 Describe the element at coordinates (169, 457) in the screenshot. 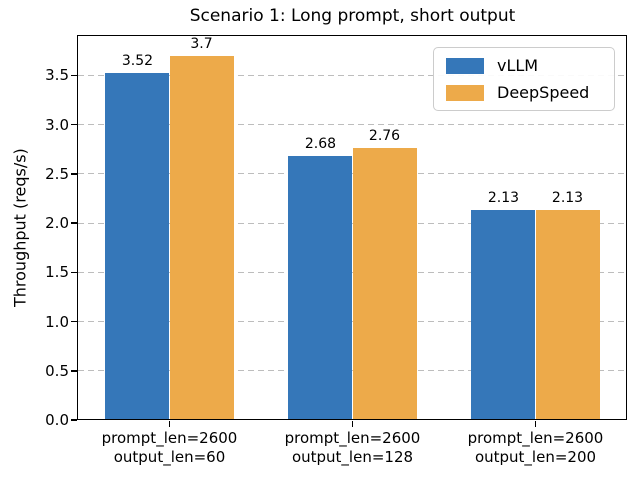

I see `x-tick-label-line: output_len=60` at that location.